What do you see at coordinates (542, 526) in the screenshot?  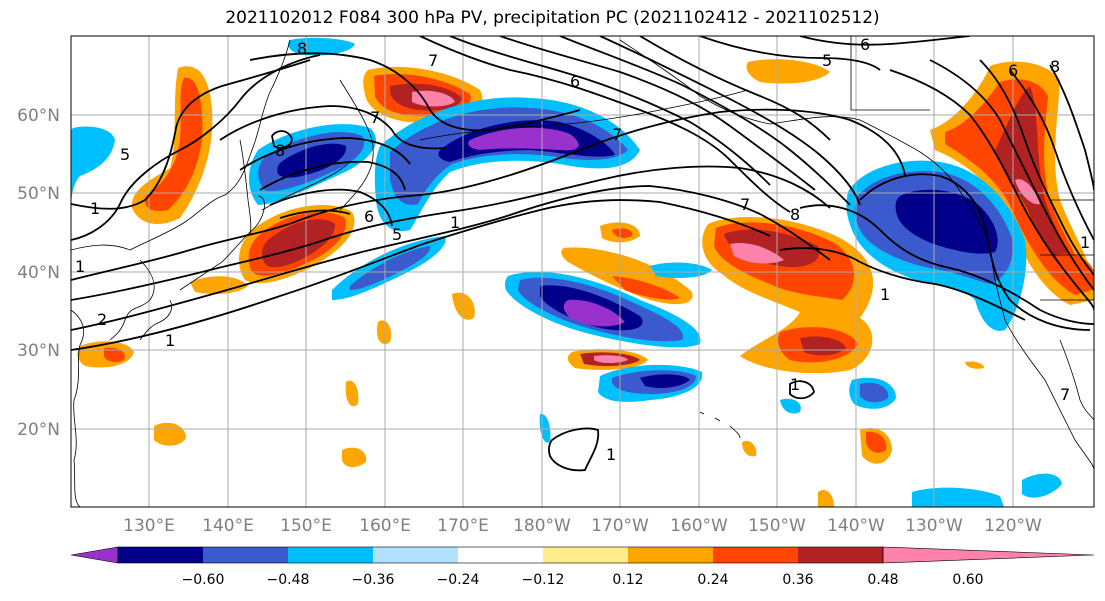 I see `lon-label: 180°W` at bounding box center [542, 526].